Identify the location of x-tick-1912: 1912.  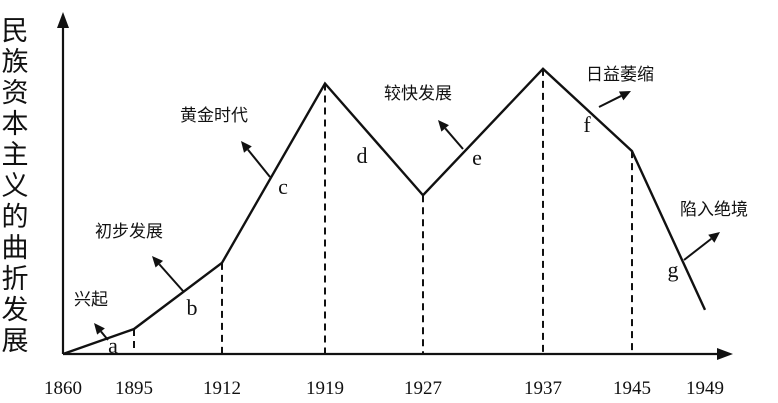
(222, 388).